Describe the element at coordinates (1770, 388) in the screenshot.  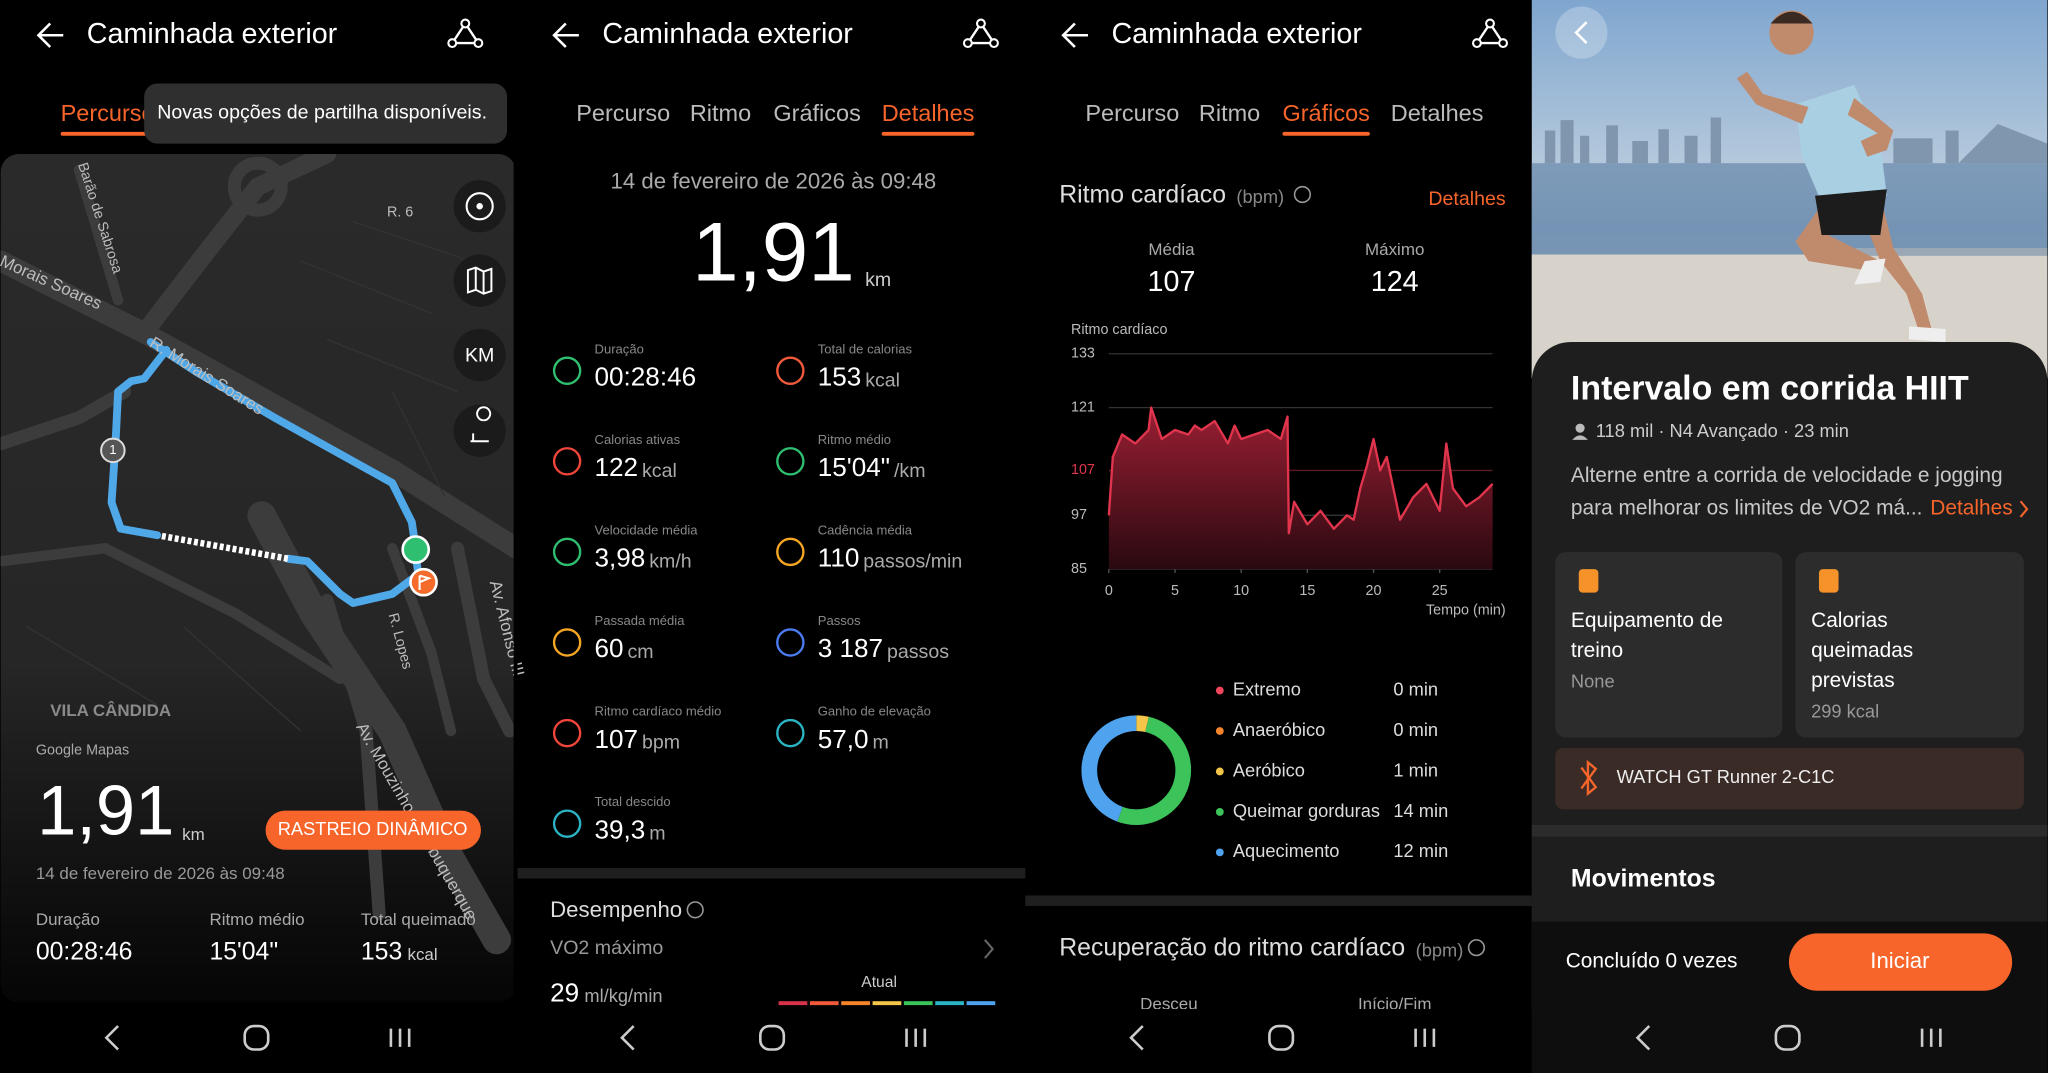
I see `workout-title: Intervalo em corrida HIIT` at that location.